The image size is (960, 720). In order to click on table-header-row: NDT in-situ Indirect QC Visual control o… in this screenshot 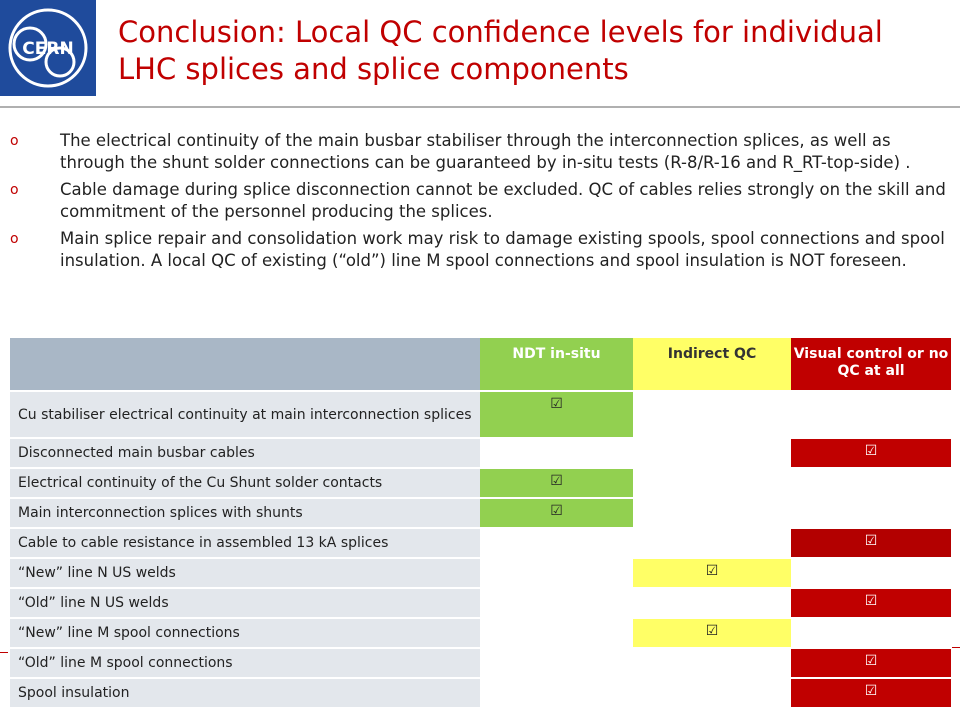, I will do `click(480, 364)`.